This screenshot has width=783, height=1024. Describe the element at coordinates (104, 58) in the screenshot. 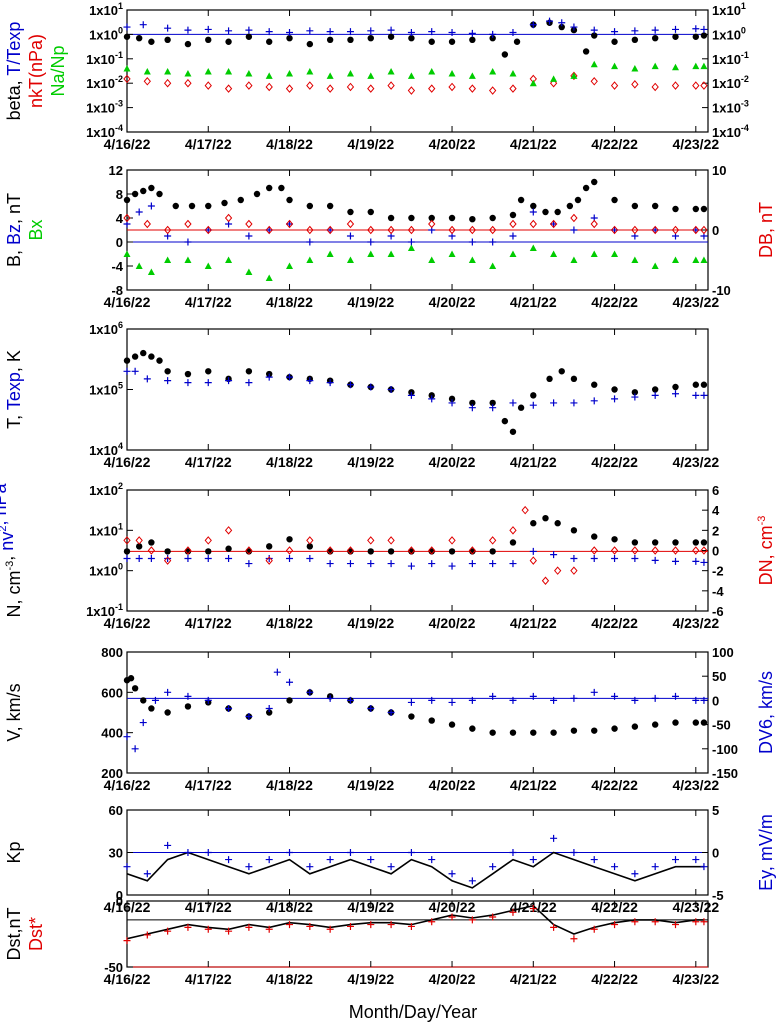

I see `y-tick-label: 1x10⁻¹` at that location.